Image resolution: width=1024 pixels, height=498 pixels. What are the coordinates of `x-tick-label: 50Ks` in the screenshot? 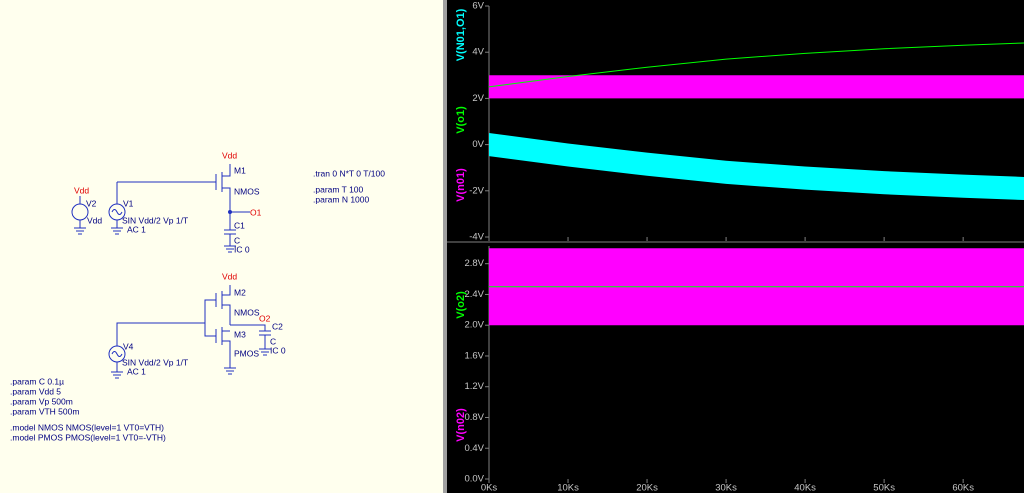 It's located at (884, 488).